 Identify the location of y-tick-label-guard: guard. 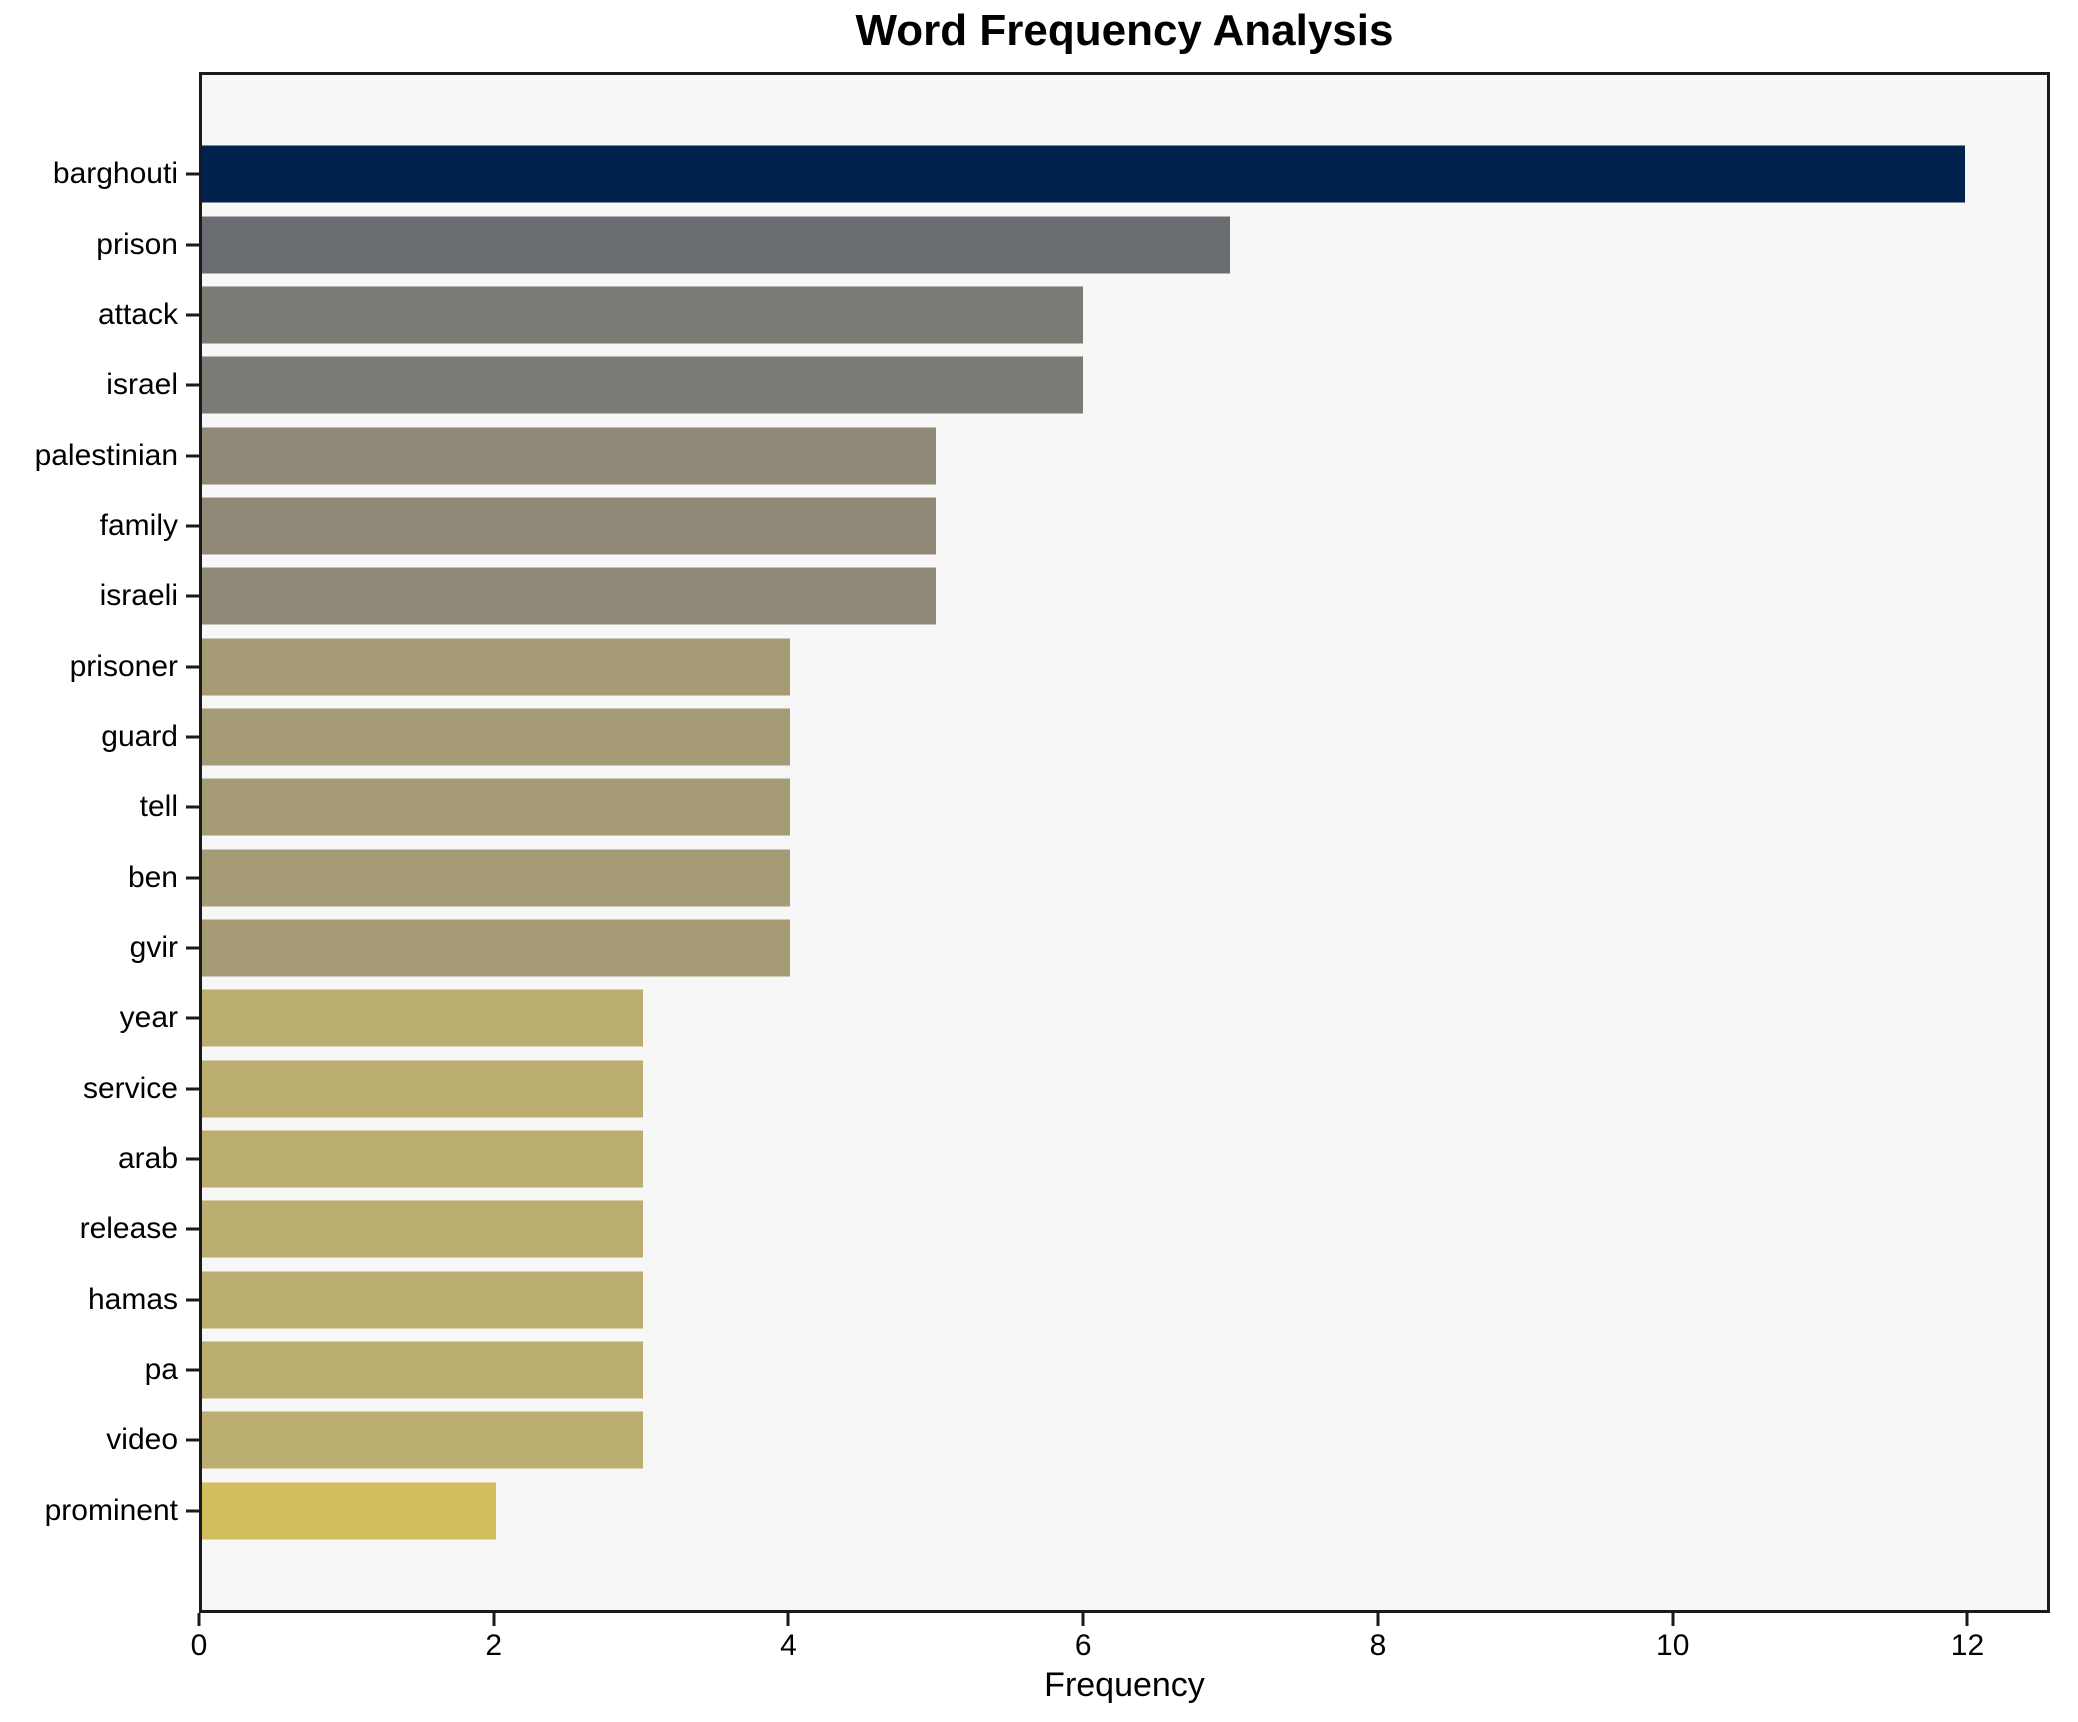
(139, 736).